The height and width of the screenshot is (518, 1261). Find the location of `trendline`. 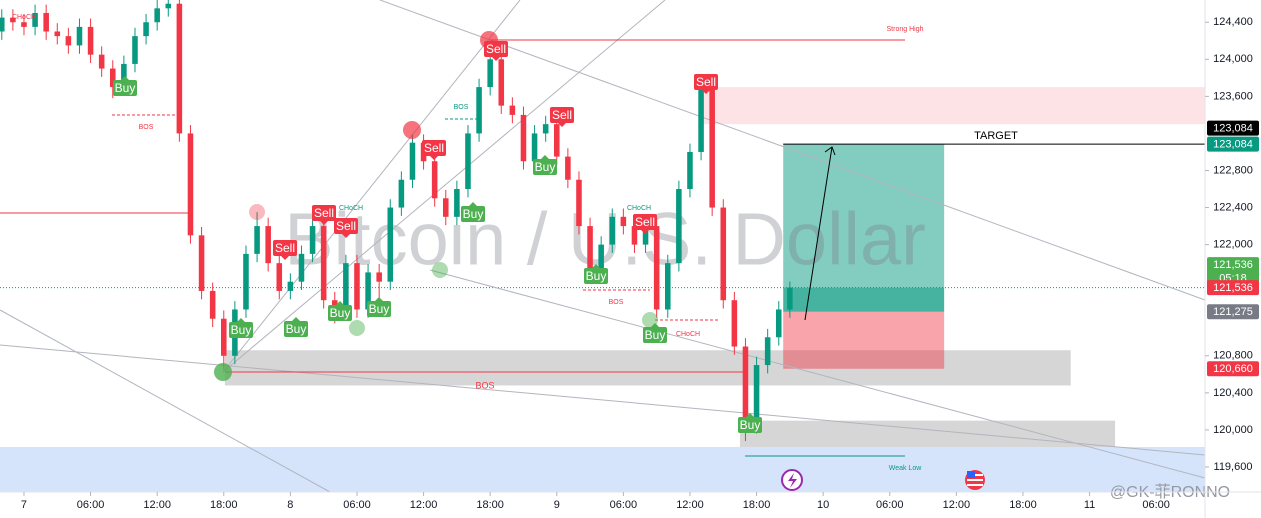

trendline is located at coordinates (165, 401).